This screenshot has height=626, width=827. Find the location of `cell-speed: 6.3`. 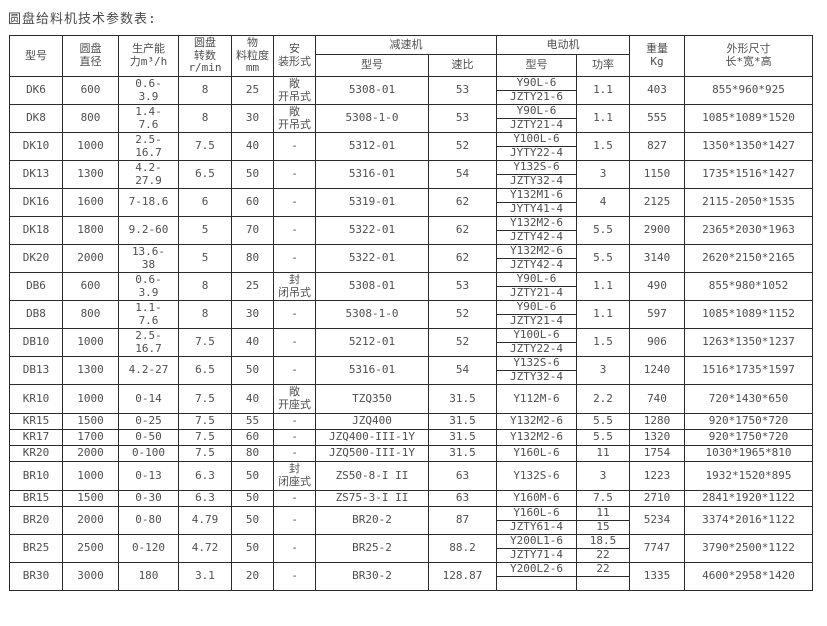

cell-speed: 6.3 is located at coordinates (205, 476).